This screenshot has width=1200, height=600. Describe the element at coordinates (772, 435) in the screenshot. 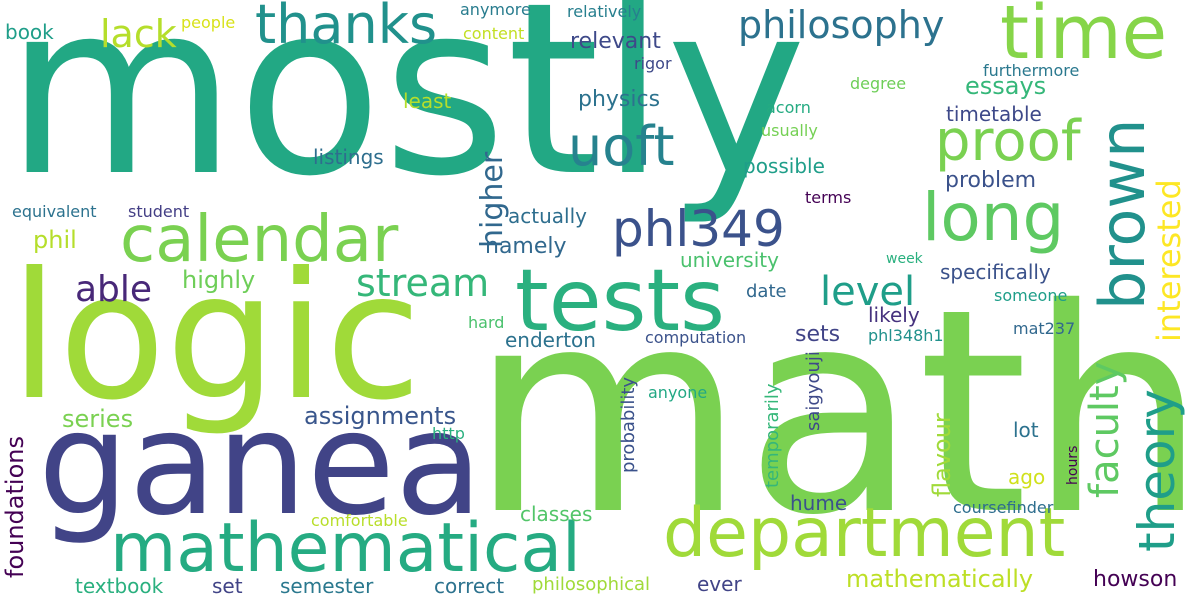

I see `word-temporarily: temporarily` at that location.